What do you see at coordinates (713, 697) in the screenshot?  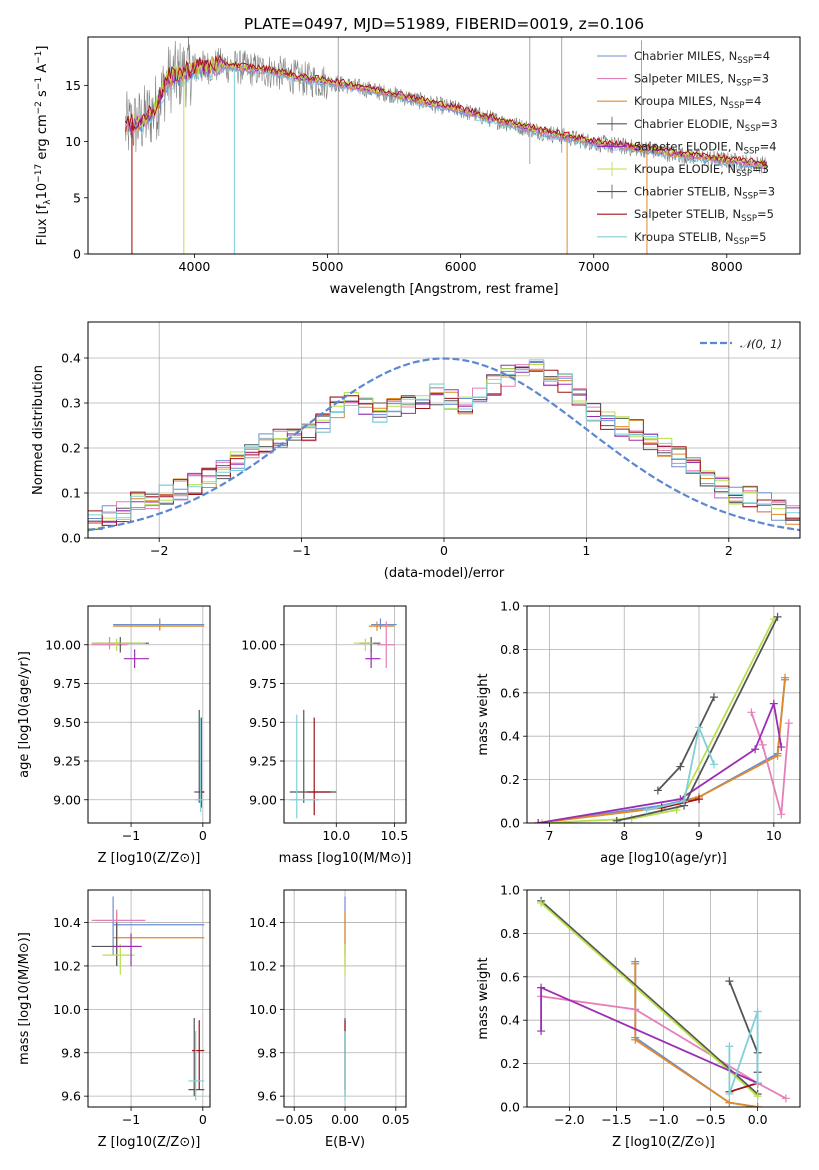 I see `weight-vs-age-marker-chabrier-elodie` at bounding box center [713, 697].